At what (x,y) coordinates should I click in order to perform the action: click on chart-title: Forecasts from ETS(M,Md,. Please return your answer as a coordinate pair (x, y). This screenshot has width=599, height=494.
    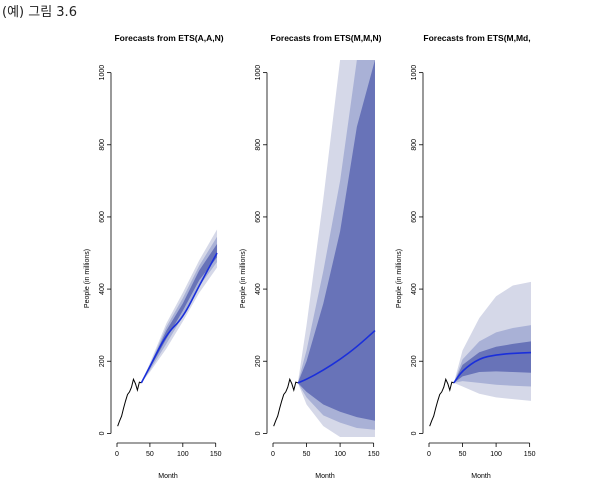
    Looking at the image, I should click on (476, 38).